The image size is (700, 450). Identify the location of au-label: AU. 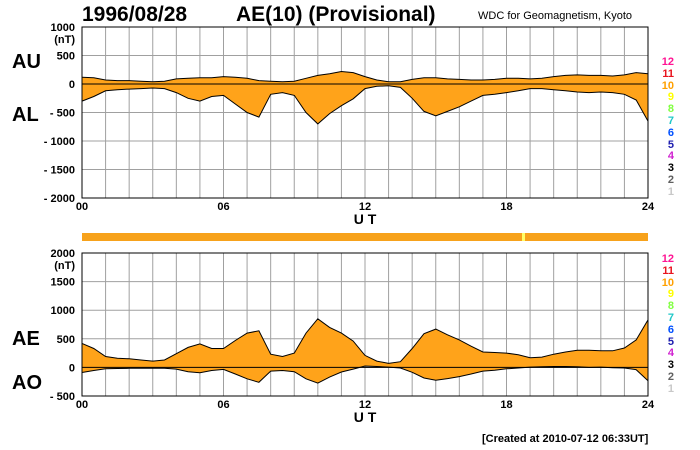
(26, 62).